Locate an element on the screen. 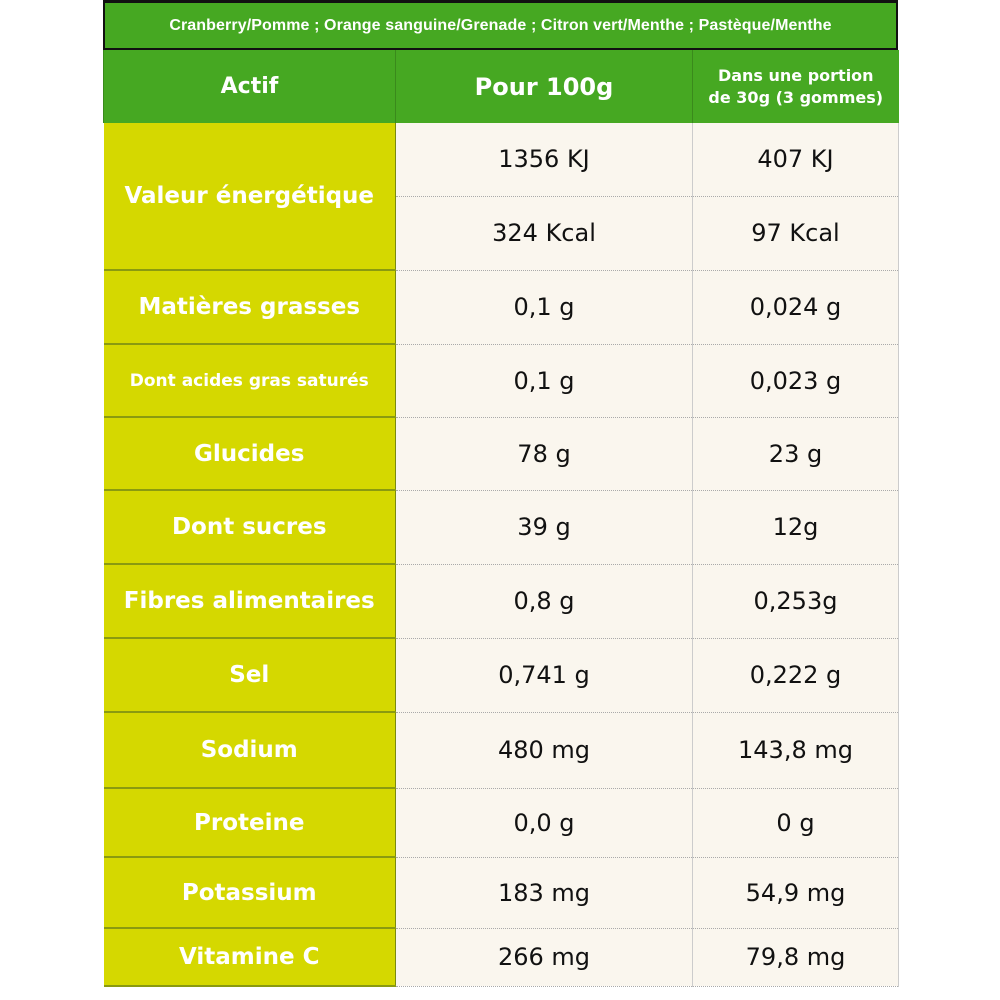 The height and width of the screenshot is (1000, 1000). cell-portion: 0 g is located at coordinates (795, 823).